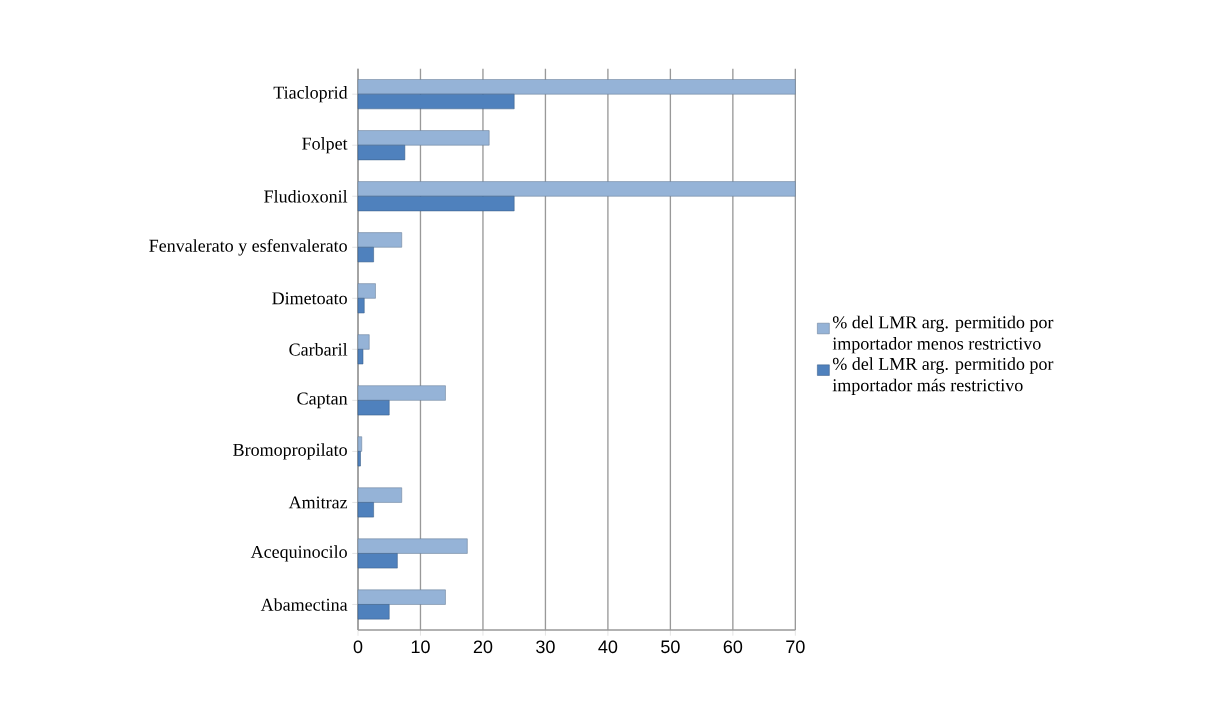 The image size is (1228, 713). What do you see at coordinates (322, 400) in the screenshot?
I see `y-tick-label: Captan` at bounding box center [322, 400].